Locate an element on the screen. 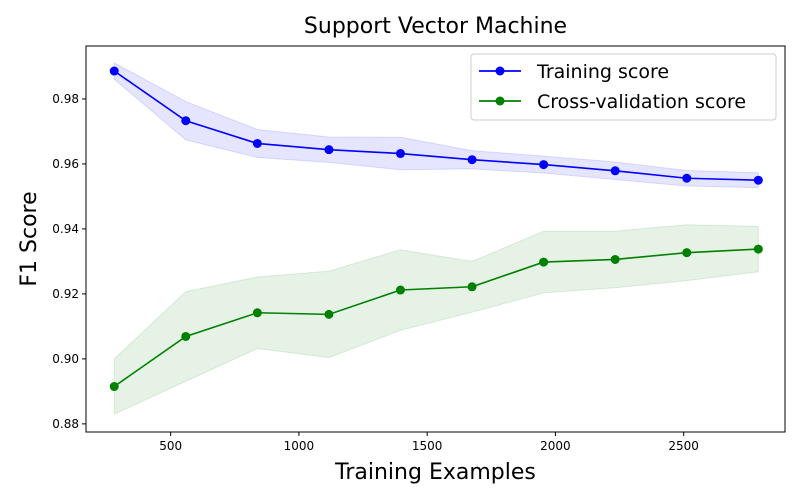 The width and height of the screenshot is (800, 500). chart-title: Support Vector Machine is located at coordinates (435, 26).